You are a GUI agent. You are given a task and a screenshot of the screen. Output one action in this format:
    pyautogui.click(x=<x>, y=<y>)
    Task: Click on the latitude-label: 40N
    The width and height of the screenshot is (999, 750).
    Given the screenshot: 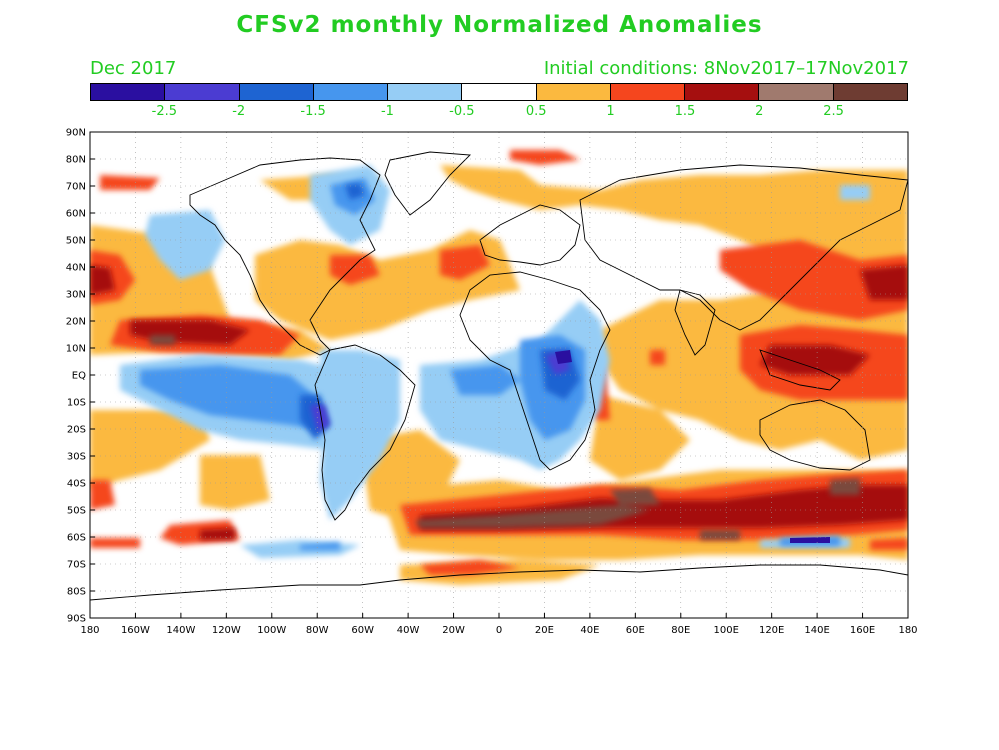 What is the action you would take?
    pyautogui.click(x=76, y=268)
    